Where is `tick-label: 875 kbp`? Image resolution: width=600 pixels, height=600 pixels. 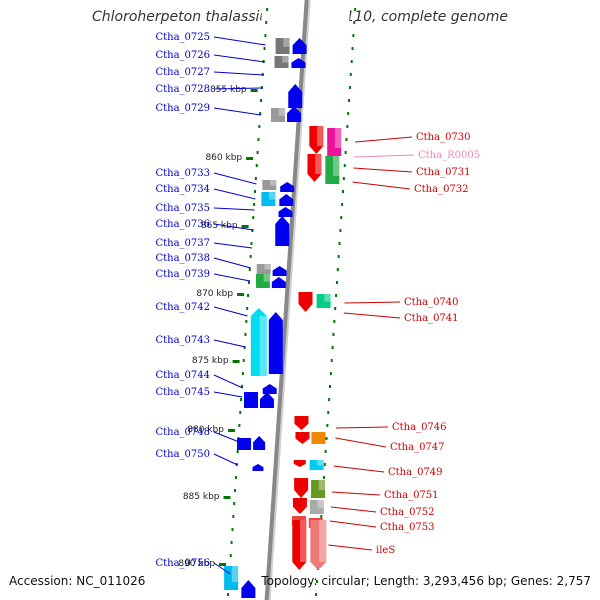 tick-label: 875 kbp is located at coordinates (210, 361).